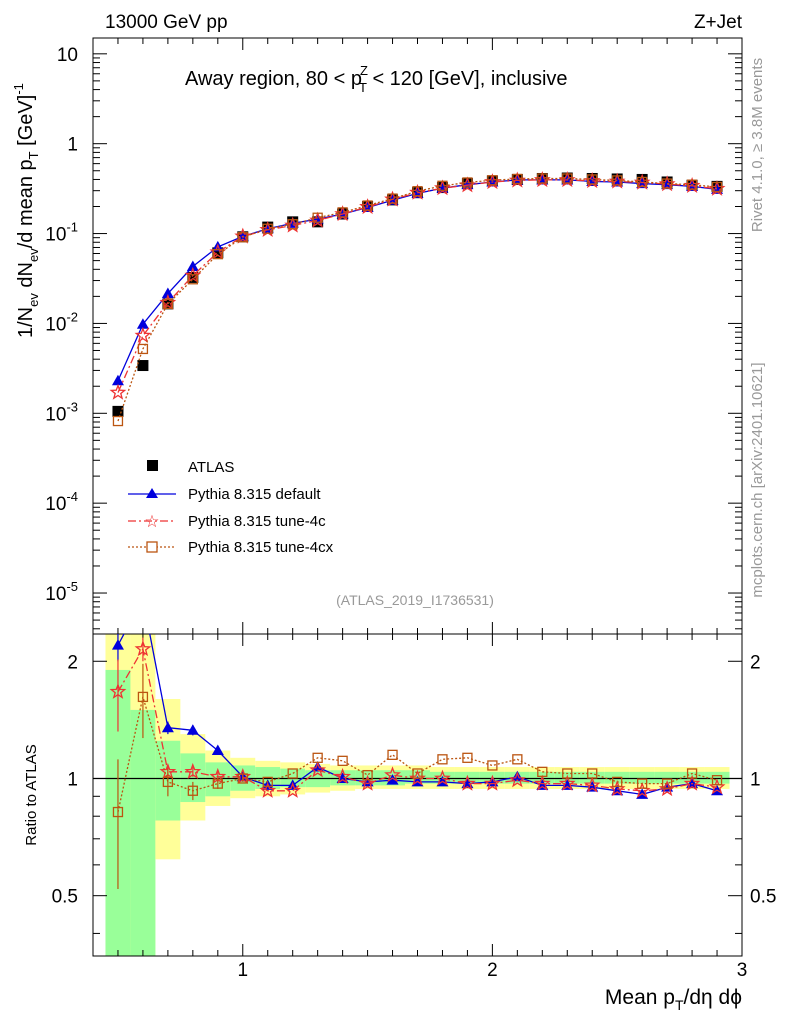  I want to click on ratio-y-axis-label: Ratio to ATLAS, so click(31, 794).